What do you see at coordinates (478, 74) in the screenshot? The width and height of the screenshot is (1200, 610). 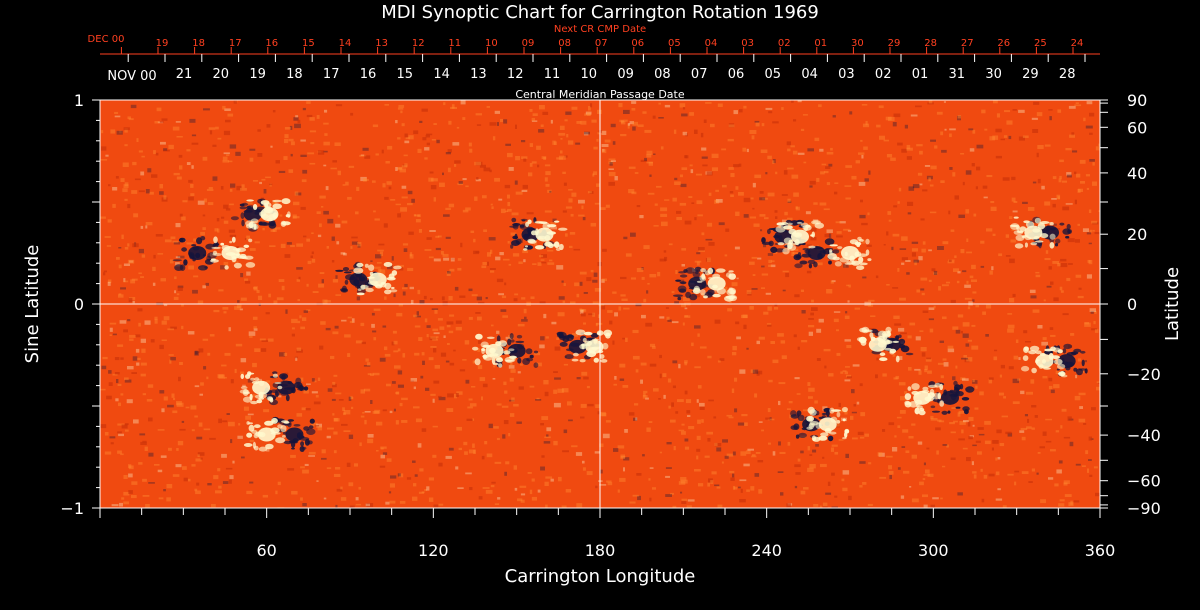 I see `white-axis-label: 13` at bounding box center [478, 74].